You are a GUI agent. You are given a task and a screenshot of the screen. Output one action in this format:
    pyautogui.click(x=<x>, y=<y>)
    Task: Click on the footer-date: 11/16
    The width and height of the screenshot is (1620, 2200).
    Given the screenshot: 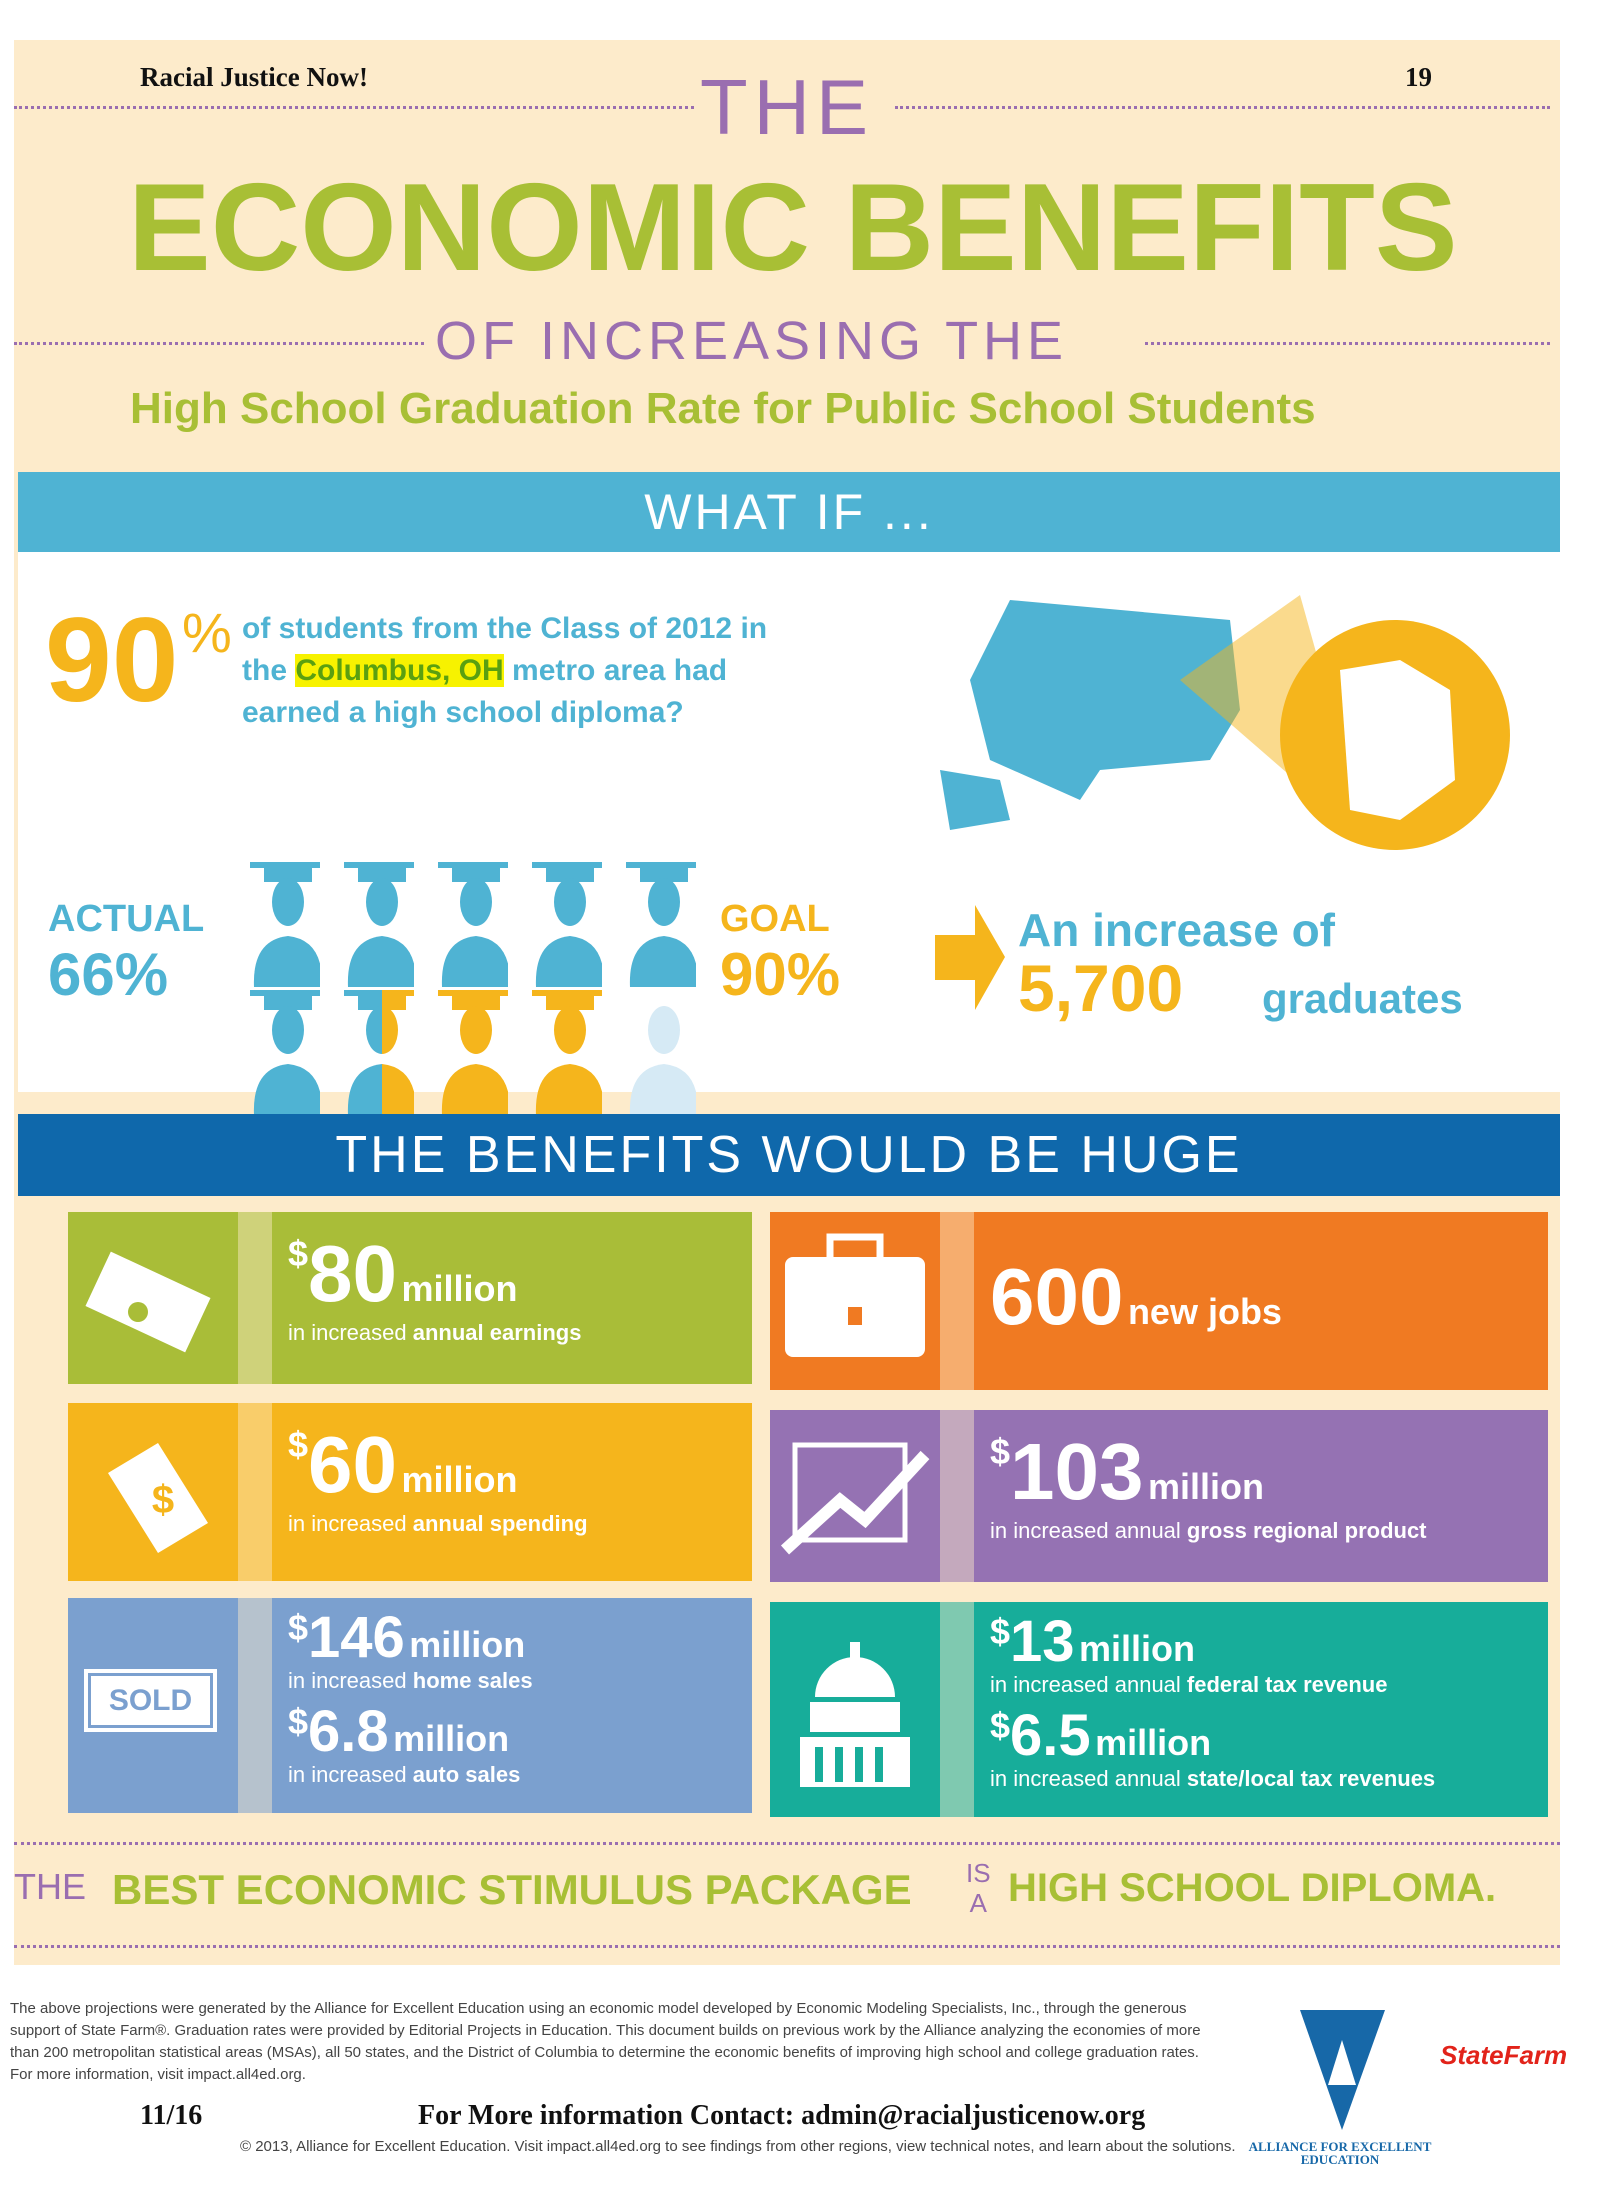 What is the action you would take?
    pyautogui.click(x=171, y=2115)
    